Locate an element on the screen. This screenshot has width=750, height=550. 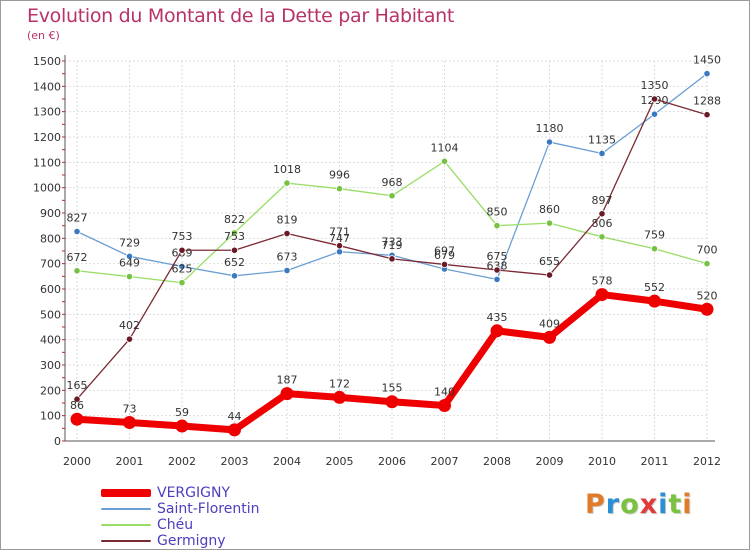
data-label: 673 is located at coordinates (287, 257).